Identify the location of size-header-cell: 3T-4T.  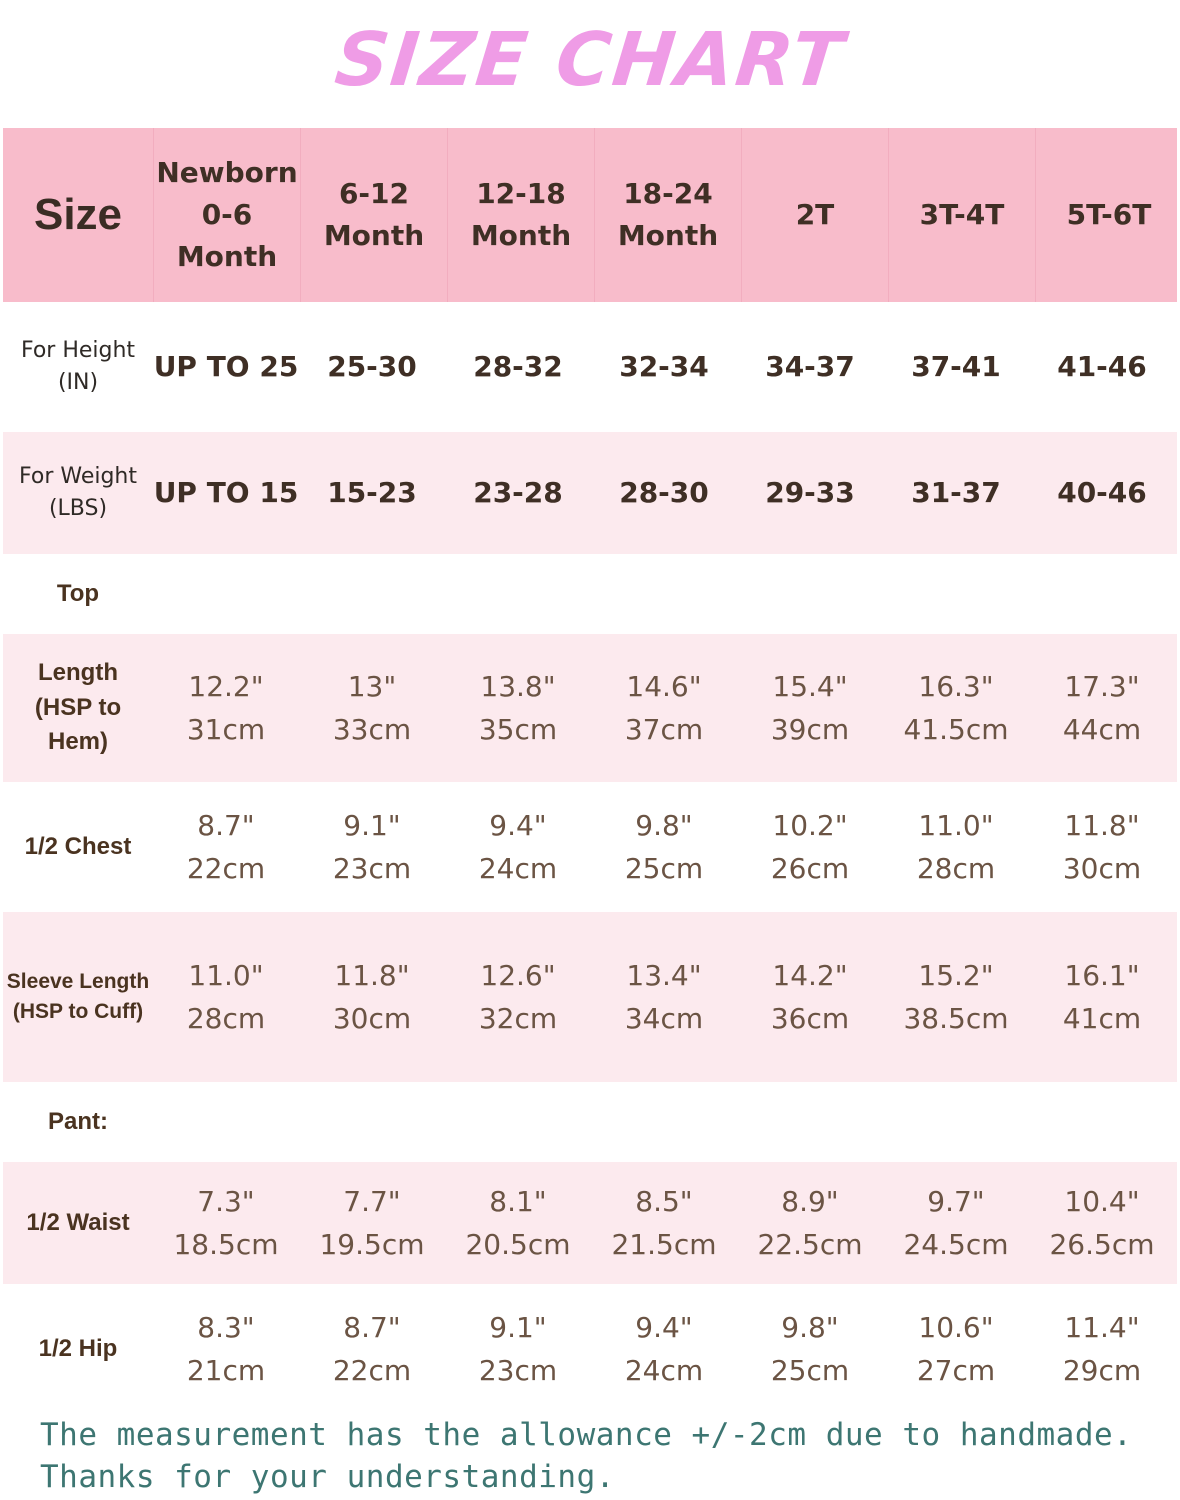
(961, 215).